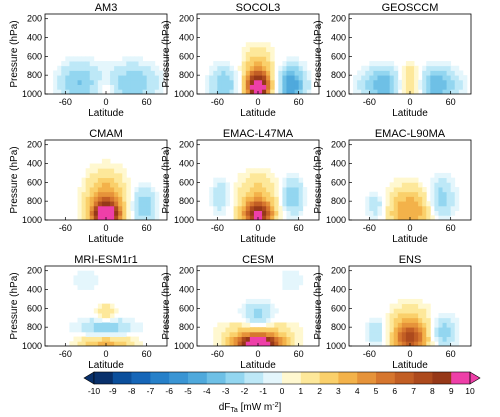 The width and height of the screenshot is (500, 417). What do you see at coordinates (282, 378) in the screenshot?
I see `colorbar-cells` at bounding box center [282, 378].